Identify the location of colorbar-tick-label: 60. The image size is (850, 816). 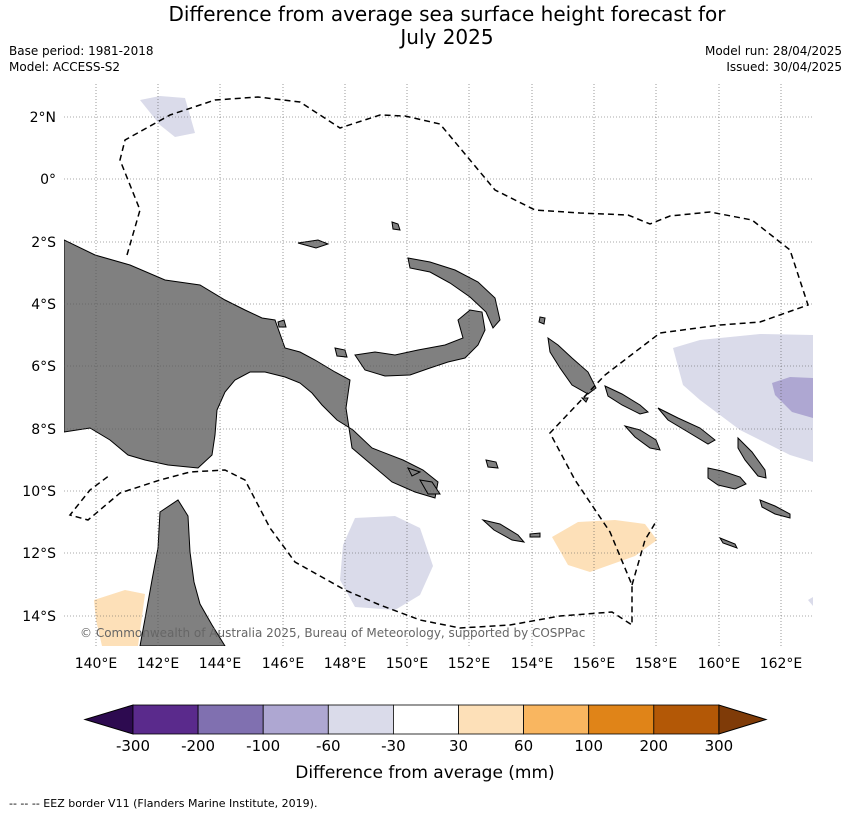
(523, 746).